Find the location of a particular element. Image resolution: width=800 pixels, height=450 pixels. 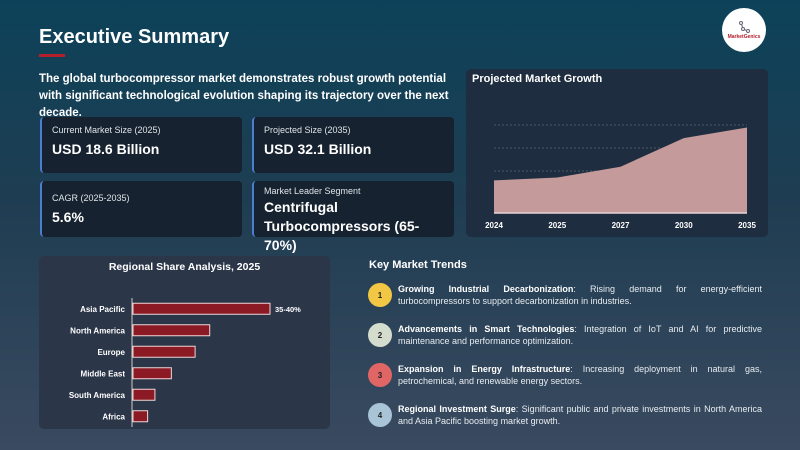

trend-number-badge: 1 is located at coordinates (380, 295).